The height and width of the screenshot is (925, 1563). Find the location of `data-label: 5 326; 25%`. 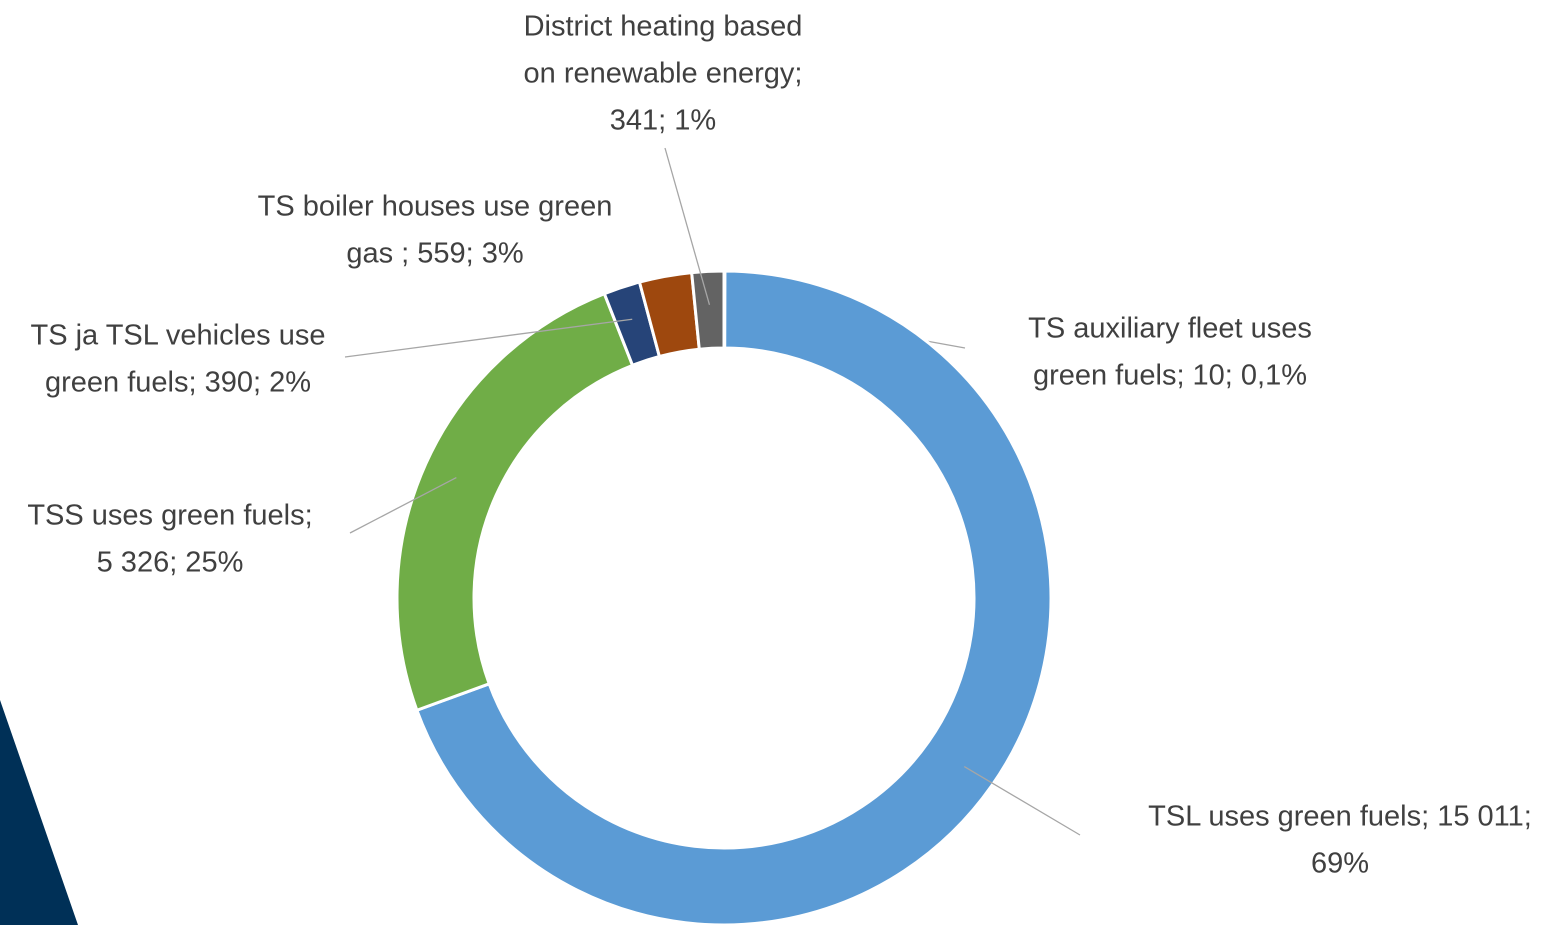

data-label: 5 326; 25% is located at coordinates (170, 563).